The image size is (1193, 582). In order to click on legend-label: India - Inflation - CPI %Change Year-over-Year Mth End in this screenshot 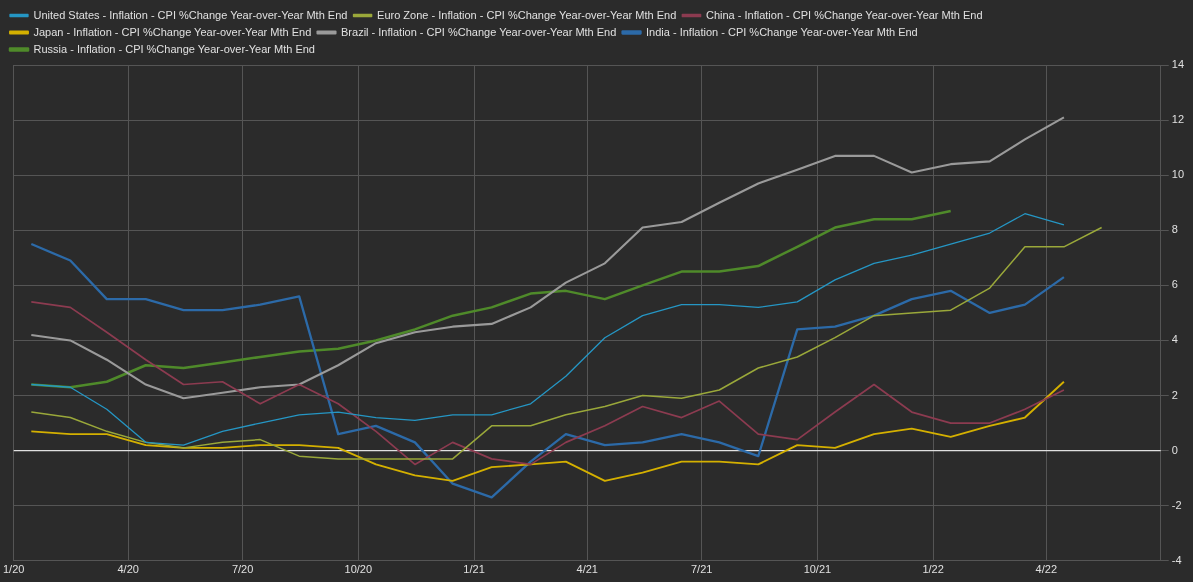, I will do `click(782, 31)`.